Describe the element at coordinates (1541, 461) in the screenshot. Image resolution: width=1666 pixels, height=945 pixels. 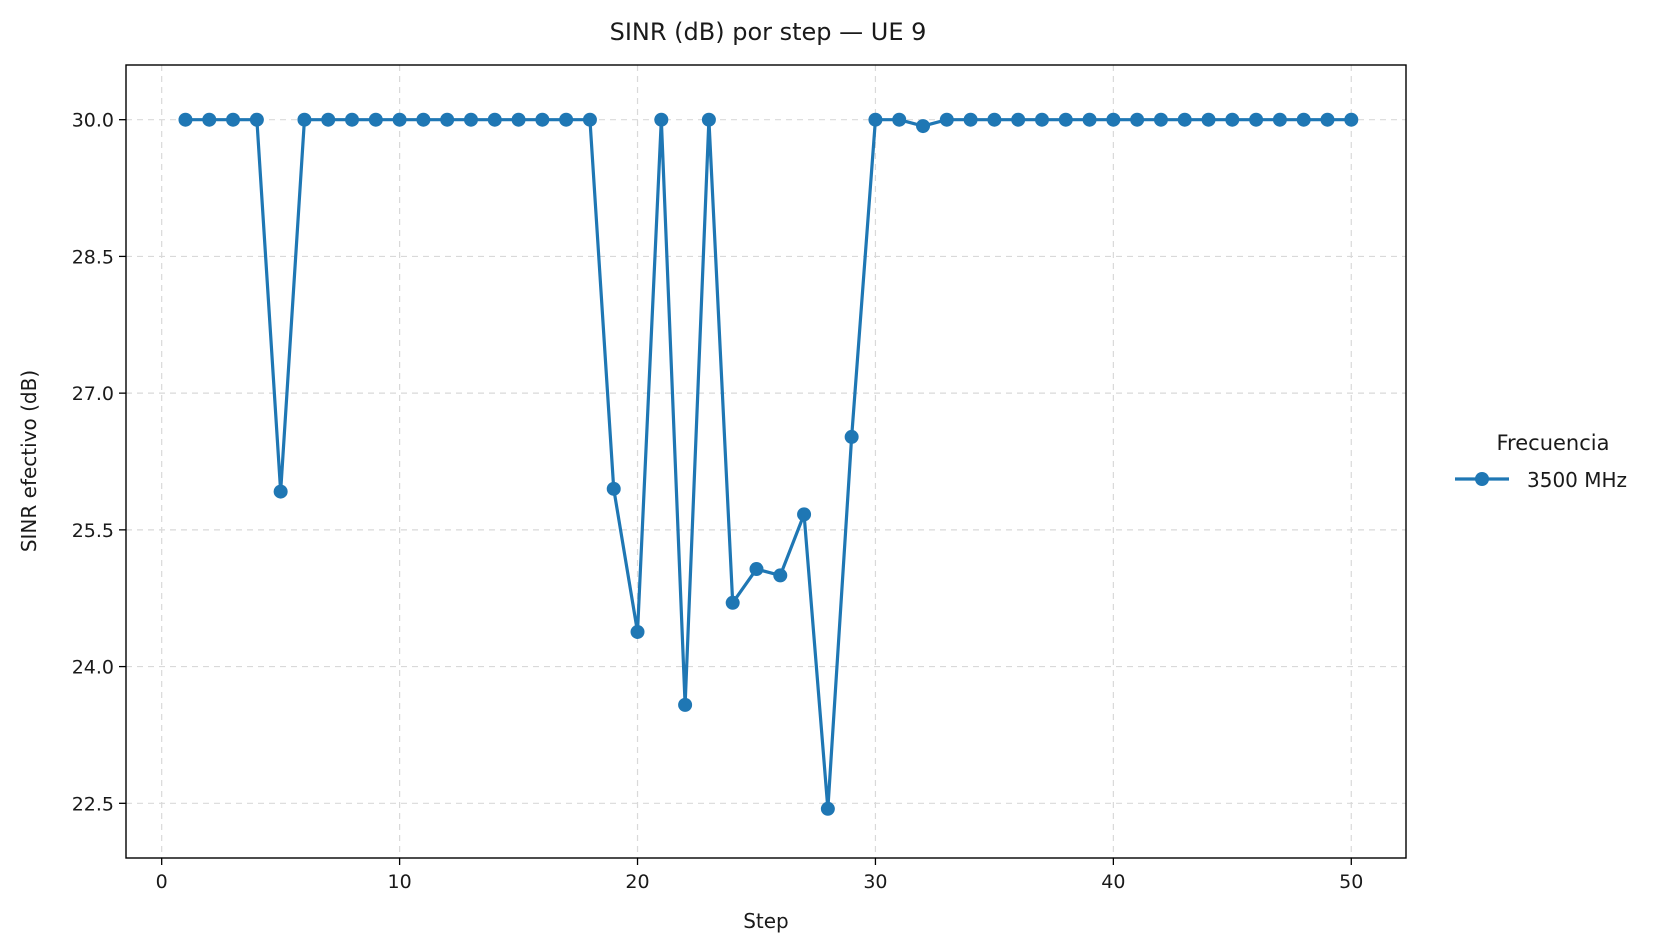
I see `legend: Frecuencia 3500 MHz` at that location.